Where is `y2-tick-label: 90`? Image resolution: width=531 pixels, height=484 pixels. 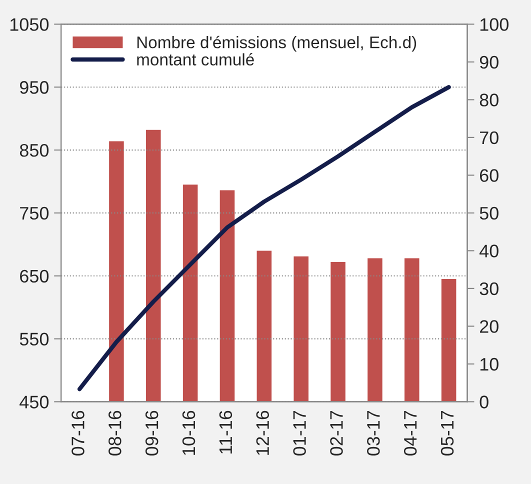 y2-tick-label: 90 is located at coordinates (489, 62).